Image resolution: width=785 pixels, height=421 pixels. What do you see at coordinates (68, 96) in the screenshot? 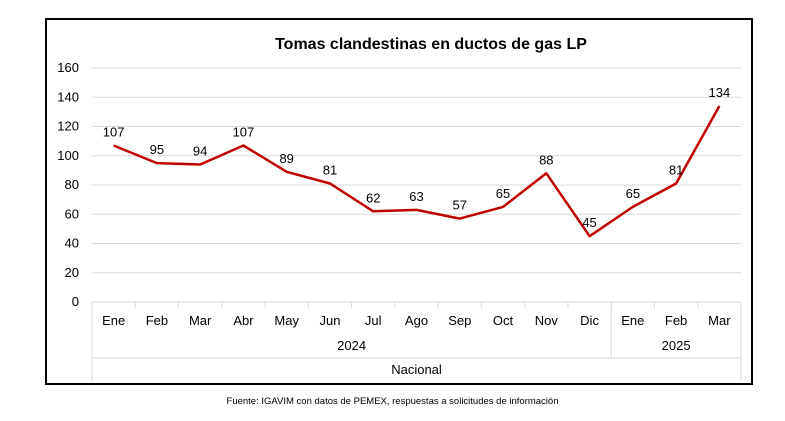
I see `y-tick-label: 140` at bounding box center [68, 96].